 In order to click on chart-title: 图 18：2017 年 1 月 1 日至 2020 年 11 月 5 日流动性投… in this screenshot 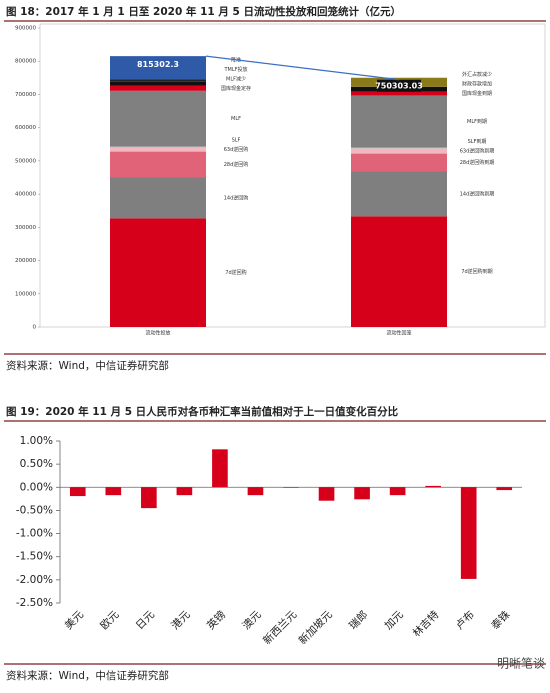, I will do `click(203, 11)`.